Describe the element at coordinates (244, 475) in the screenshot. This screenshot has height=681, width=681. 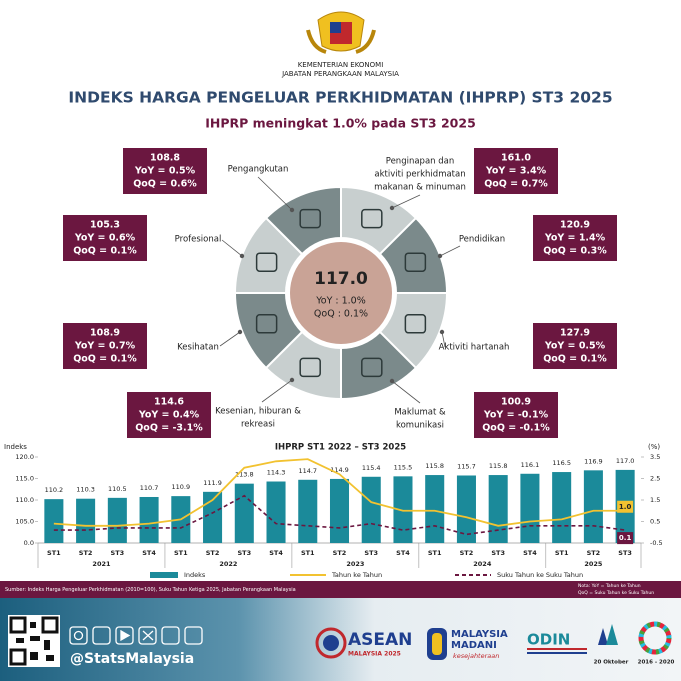
I see `bar-label: 113.8` at that location.